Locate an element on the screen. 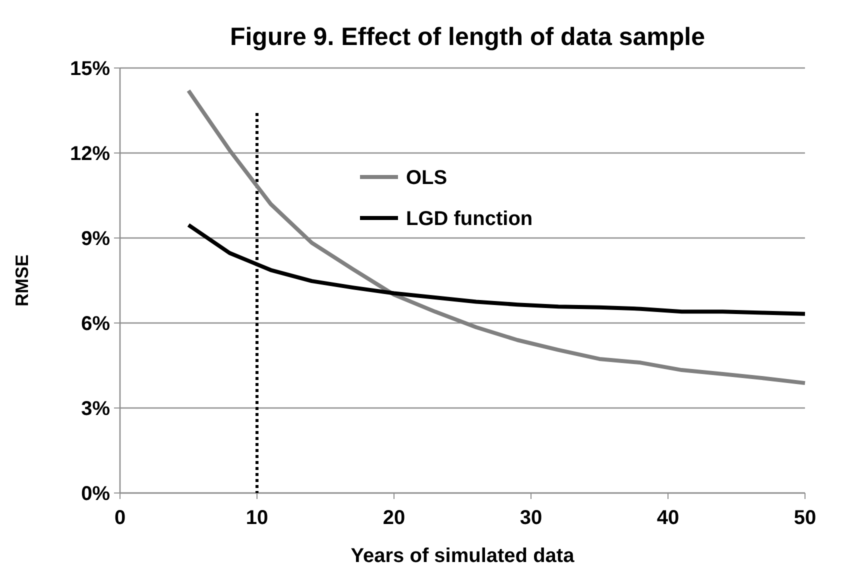 The height and width of the screenshot is (577, 862). legend-label: LGD function is located at coordinates (469, 219).